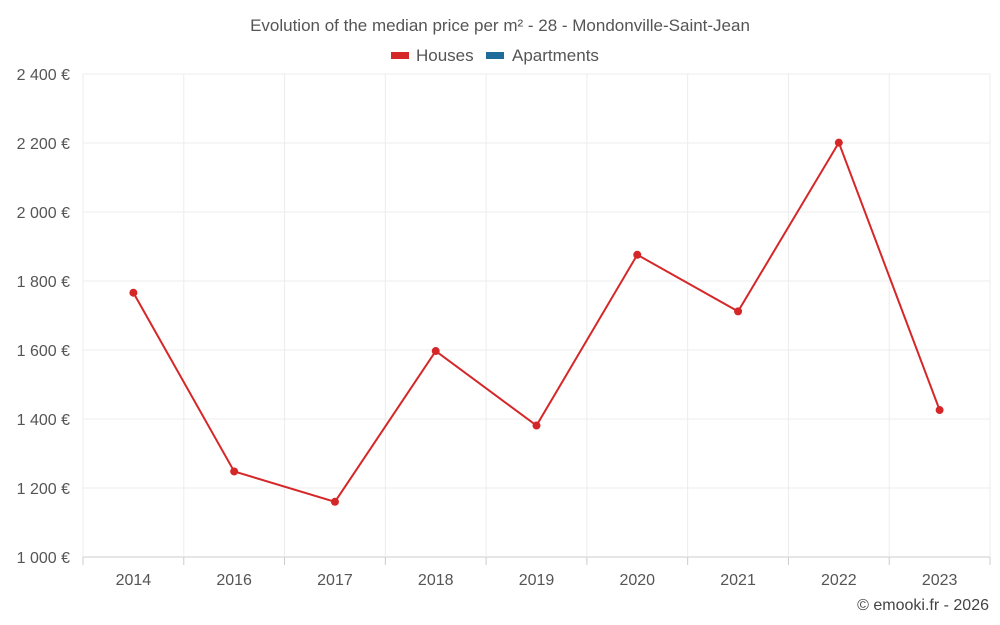 The height and width of the screenshot is (625, 1000). I want to click on data-point-houses-2020, so click(637, 254).